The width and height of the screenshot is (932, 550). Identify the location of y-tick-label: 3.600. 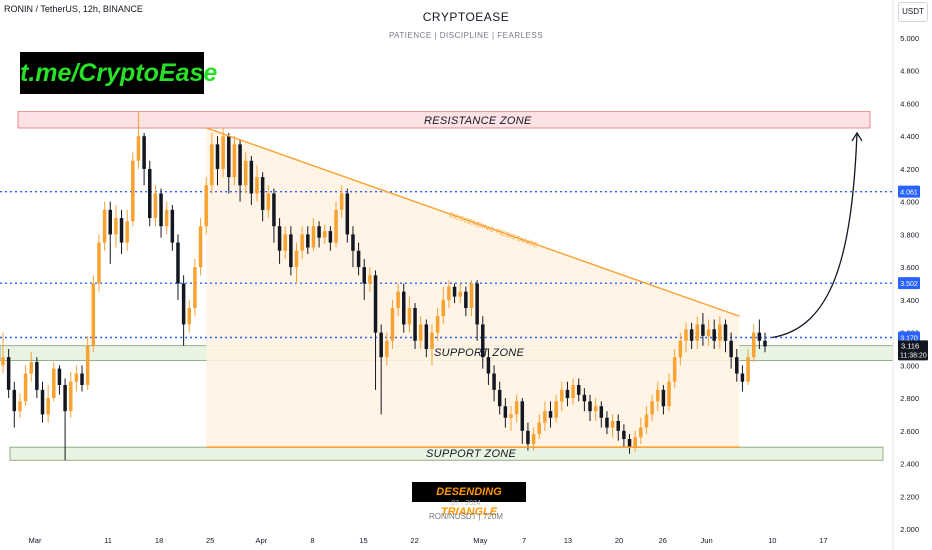
(909, 267).